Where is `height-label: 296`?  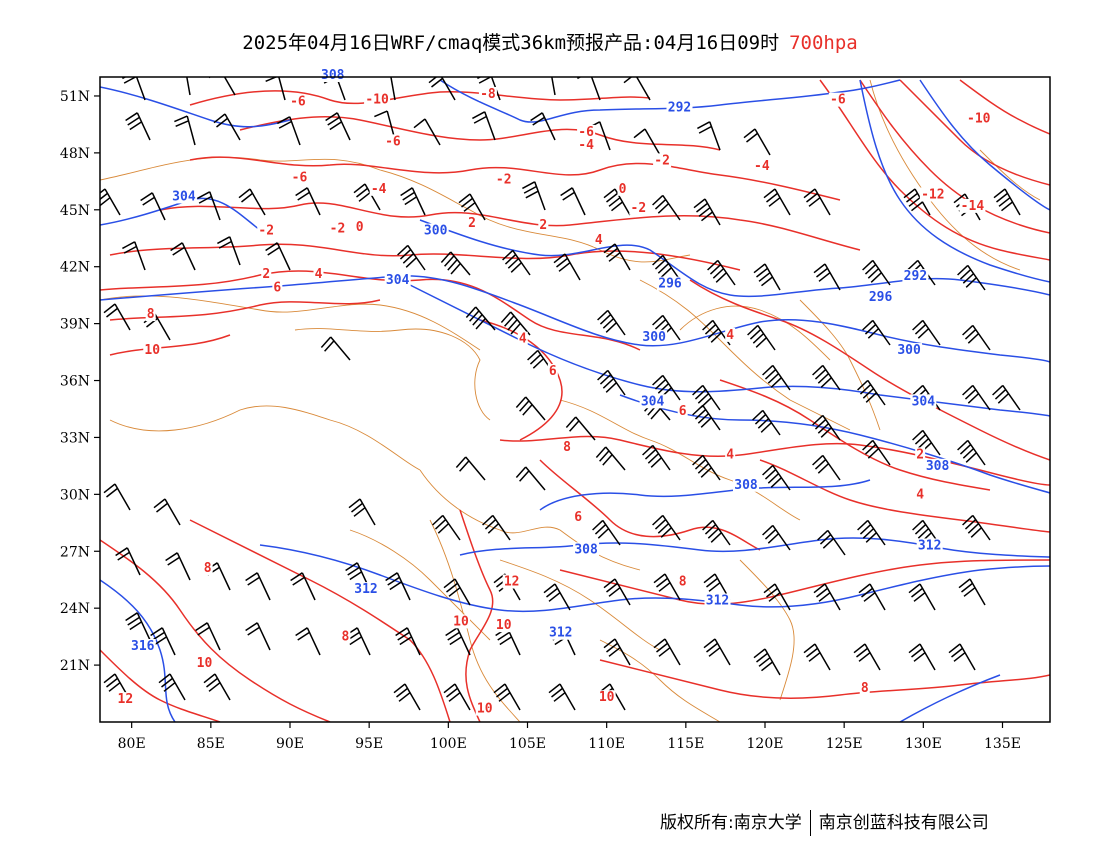
height-label: 296 is located at coordinates (881, 297).